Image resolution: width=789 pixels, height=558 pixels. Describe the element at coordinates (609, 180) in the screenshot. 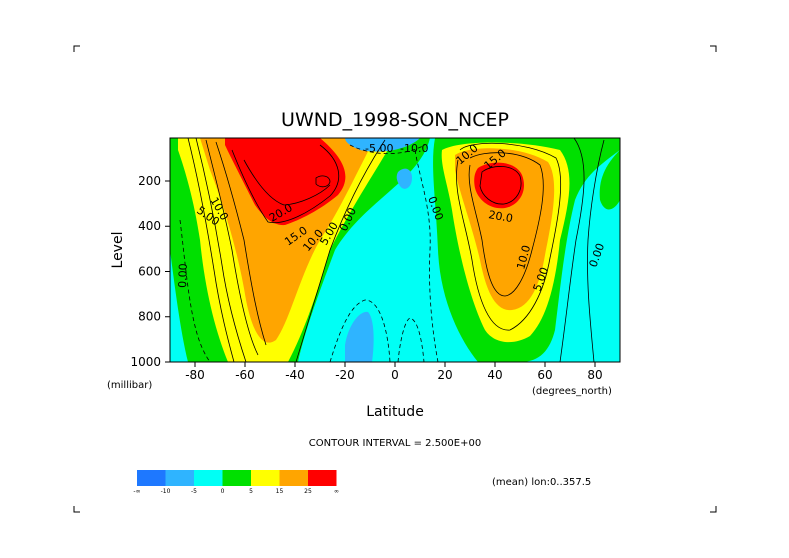

I see `right-edge-green` at that location.